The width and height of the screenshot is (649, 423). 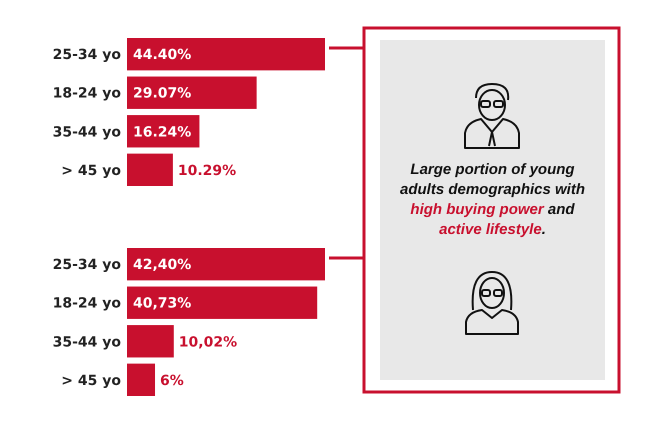 I want to click on data-label: 29.07%, so click(x=162, y=94).